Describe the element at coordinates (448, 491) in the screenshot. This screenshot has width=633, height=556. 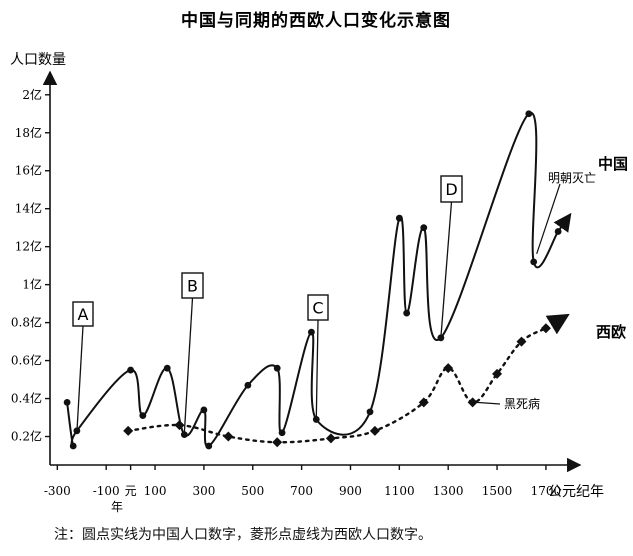
I see `x-tick-label: 1300` at that location.